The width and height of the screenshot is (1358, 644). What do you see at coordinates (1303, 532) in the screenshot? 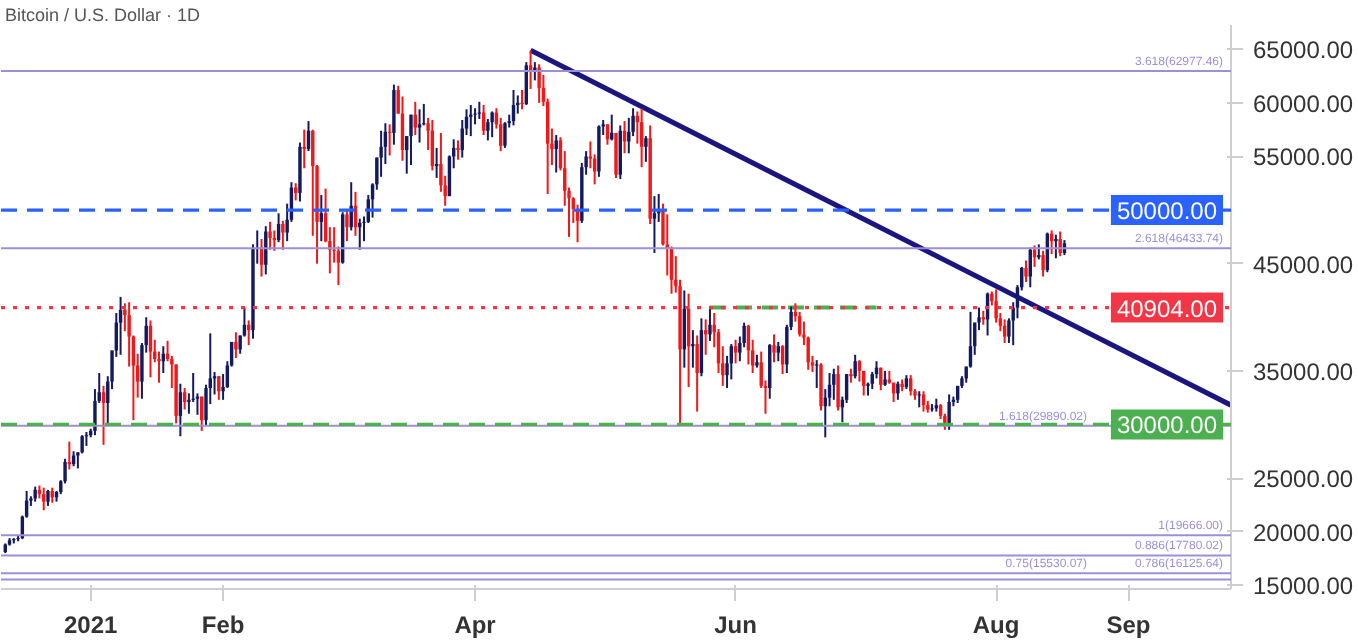
I see `y-tick-label: 20000.00` at bounding box center [1303, 532].